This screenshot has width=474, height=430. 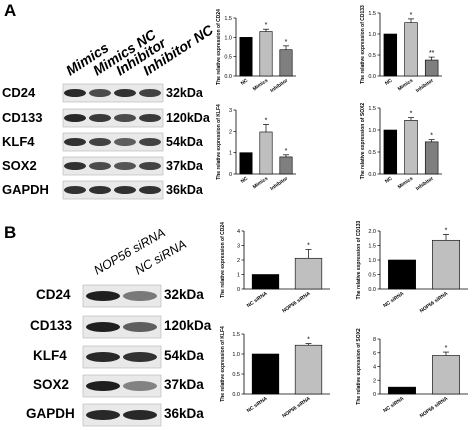 What do you see at coordinates (185, 142) in the screenshot?
I see `kda-label: 54kDa` at bounding box center [185, 142].